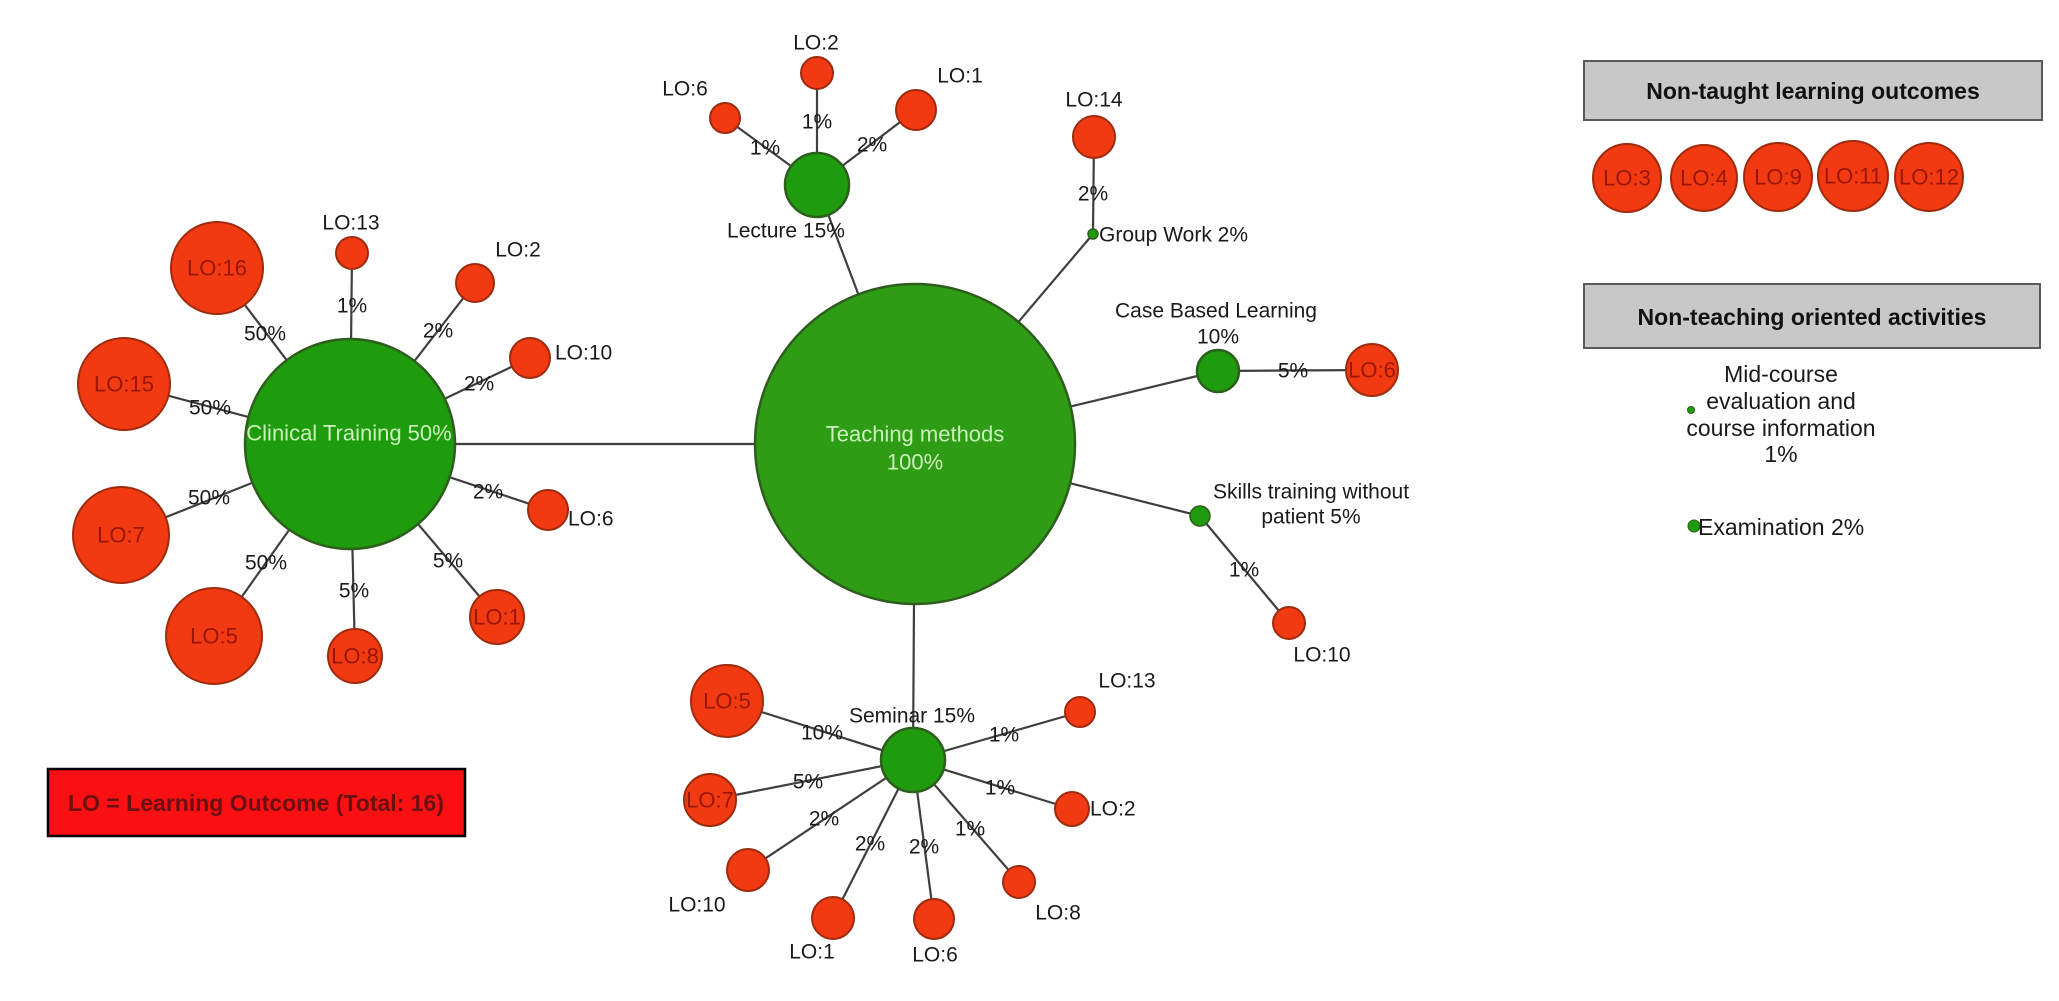  I want to click on svg-text: Lecture 15%, so click(786, 231).